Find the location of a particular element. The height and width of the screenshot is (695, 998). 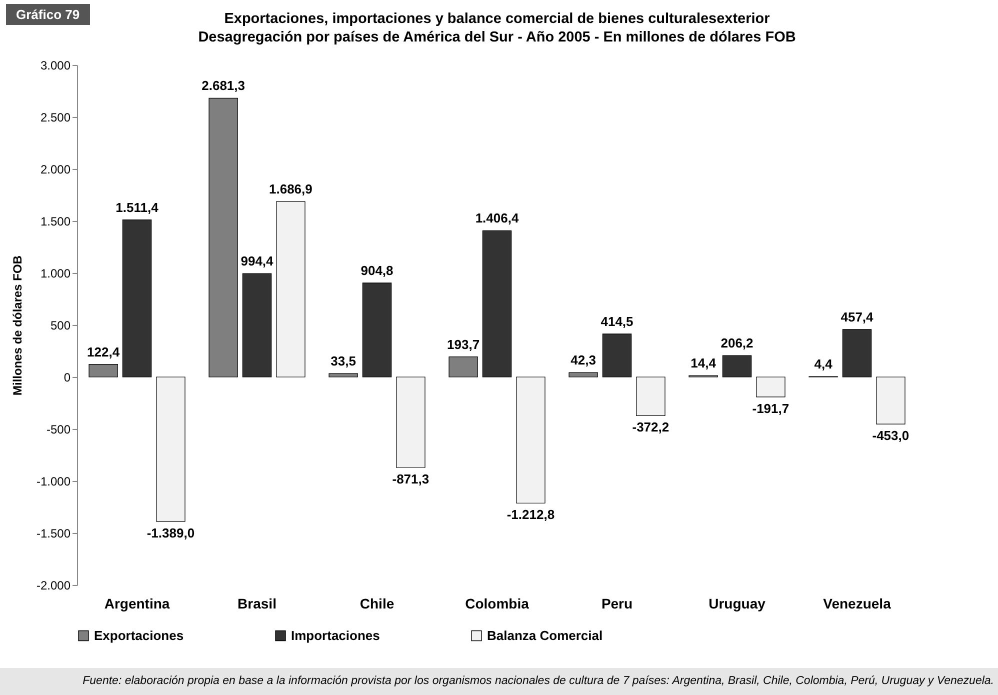

x-tick-label: Peru is located at coordinates (617, 604).